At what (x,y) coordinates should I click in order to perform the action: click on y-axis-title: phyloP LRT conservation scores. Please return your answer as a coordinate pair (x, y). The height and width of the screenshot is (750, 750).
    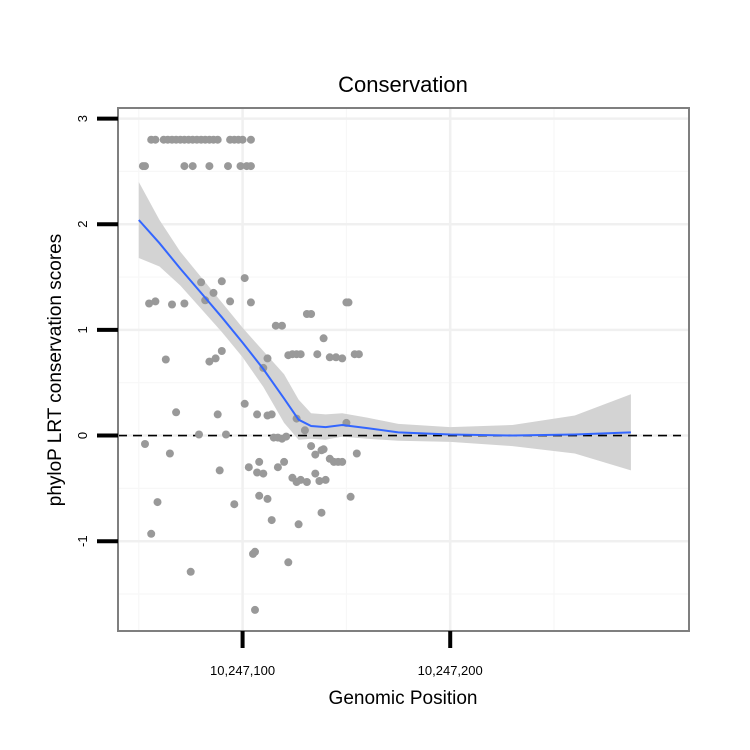
    Looking at the image, I should click on (55, 370).